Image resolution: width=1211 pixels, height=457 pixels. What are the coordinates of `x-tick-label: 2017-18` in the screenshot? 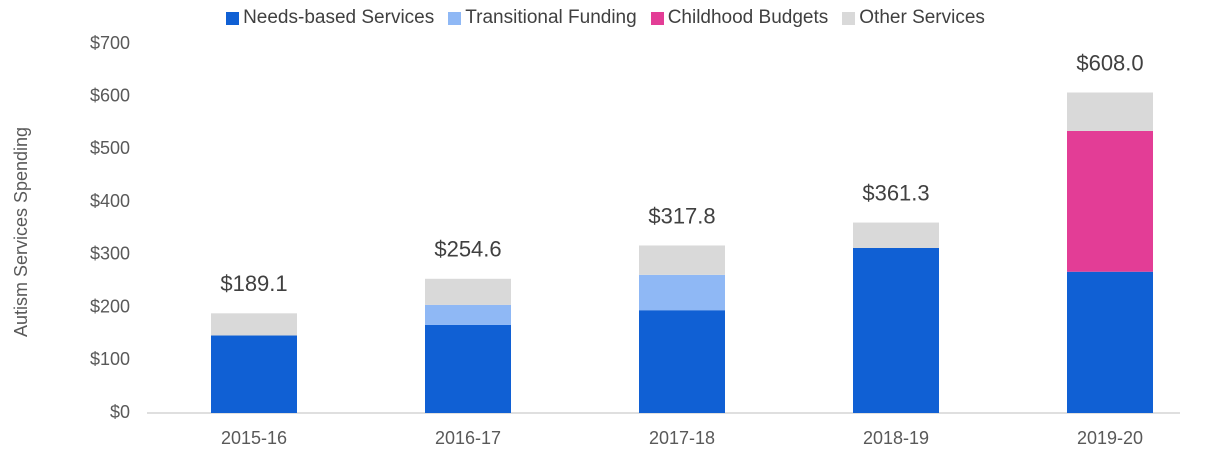 It's located at (682, 438).